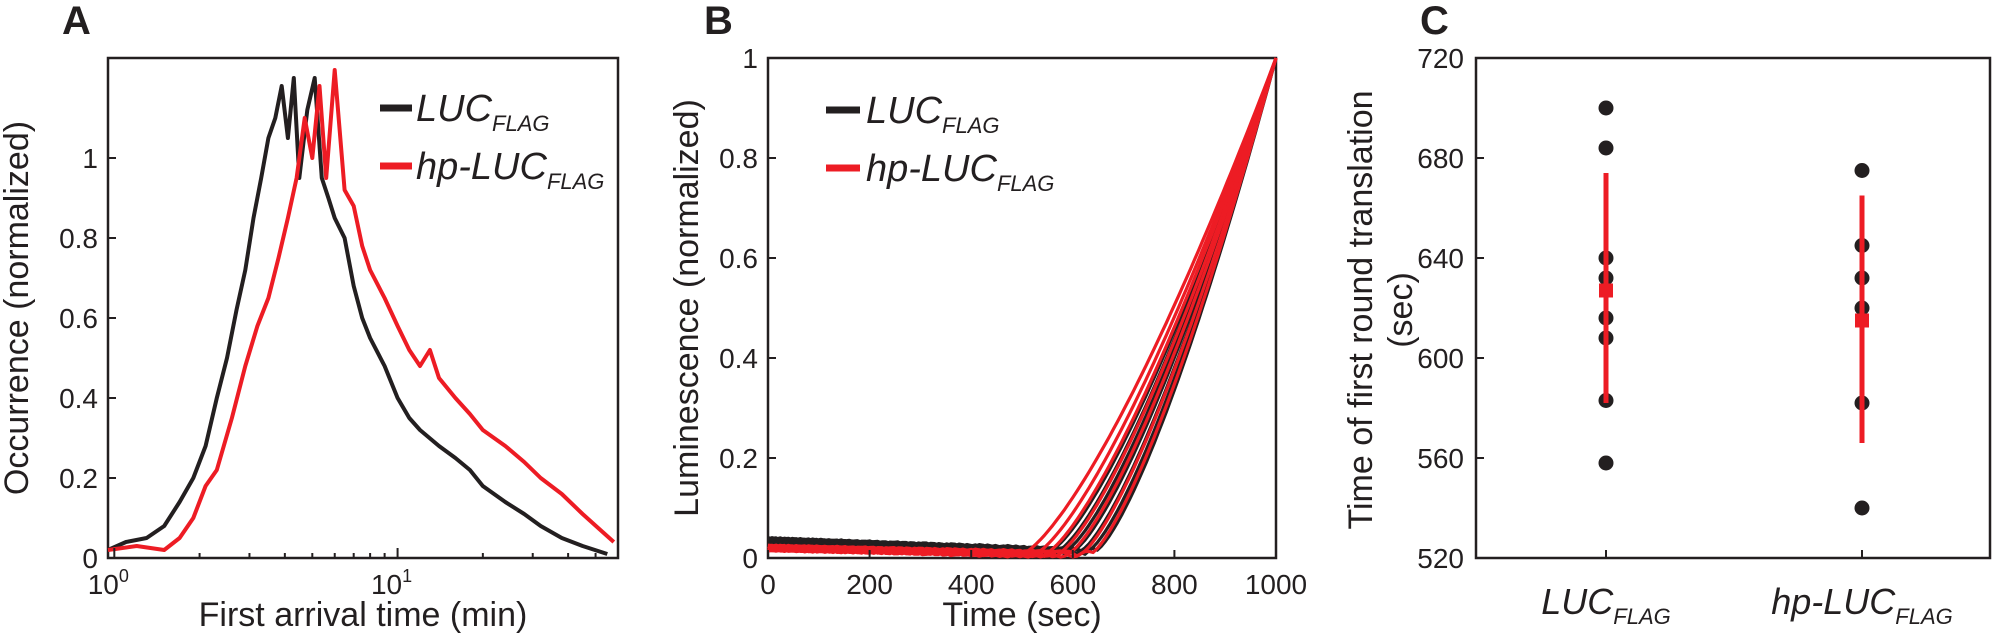  What do you see at coordinates (1276, 584) in the screenshot?
I see `x-tick-label-b: 1000` at bounding box center [1276, 584].